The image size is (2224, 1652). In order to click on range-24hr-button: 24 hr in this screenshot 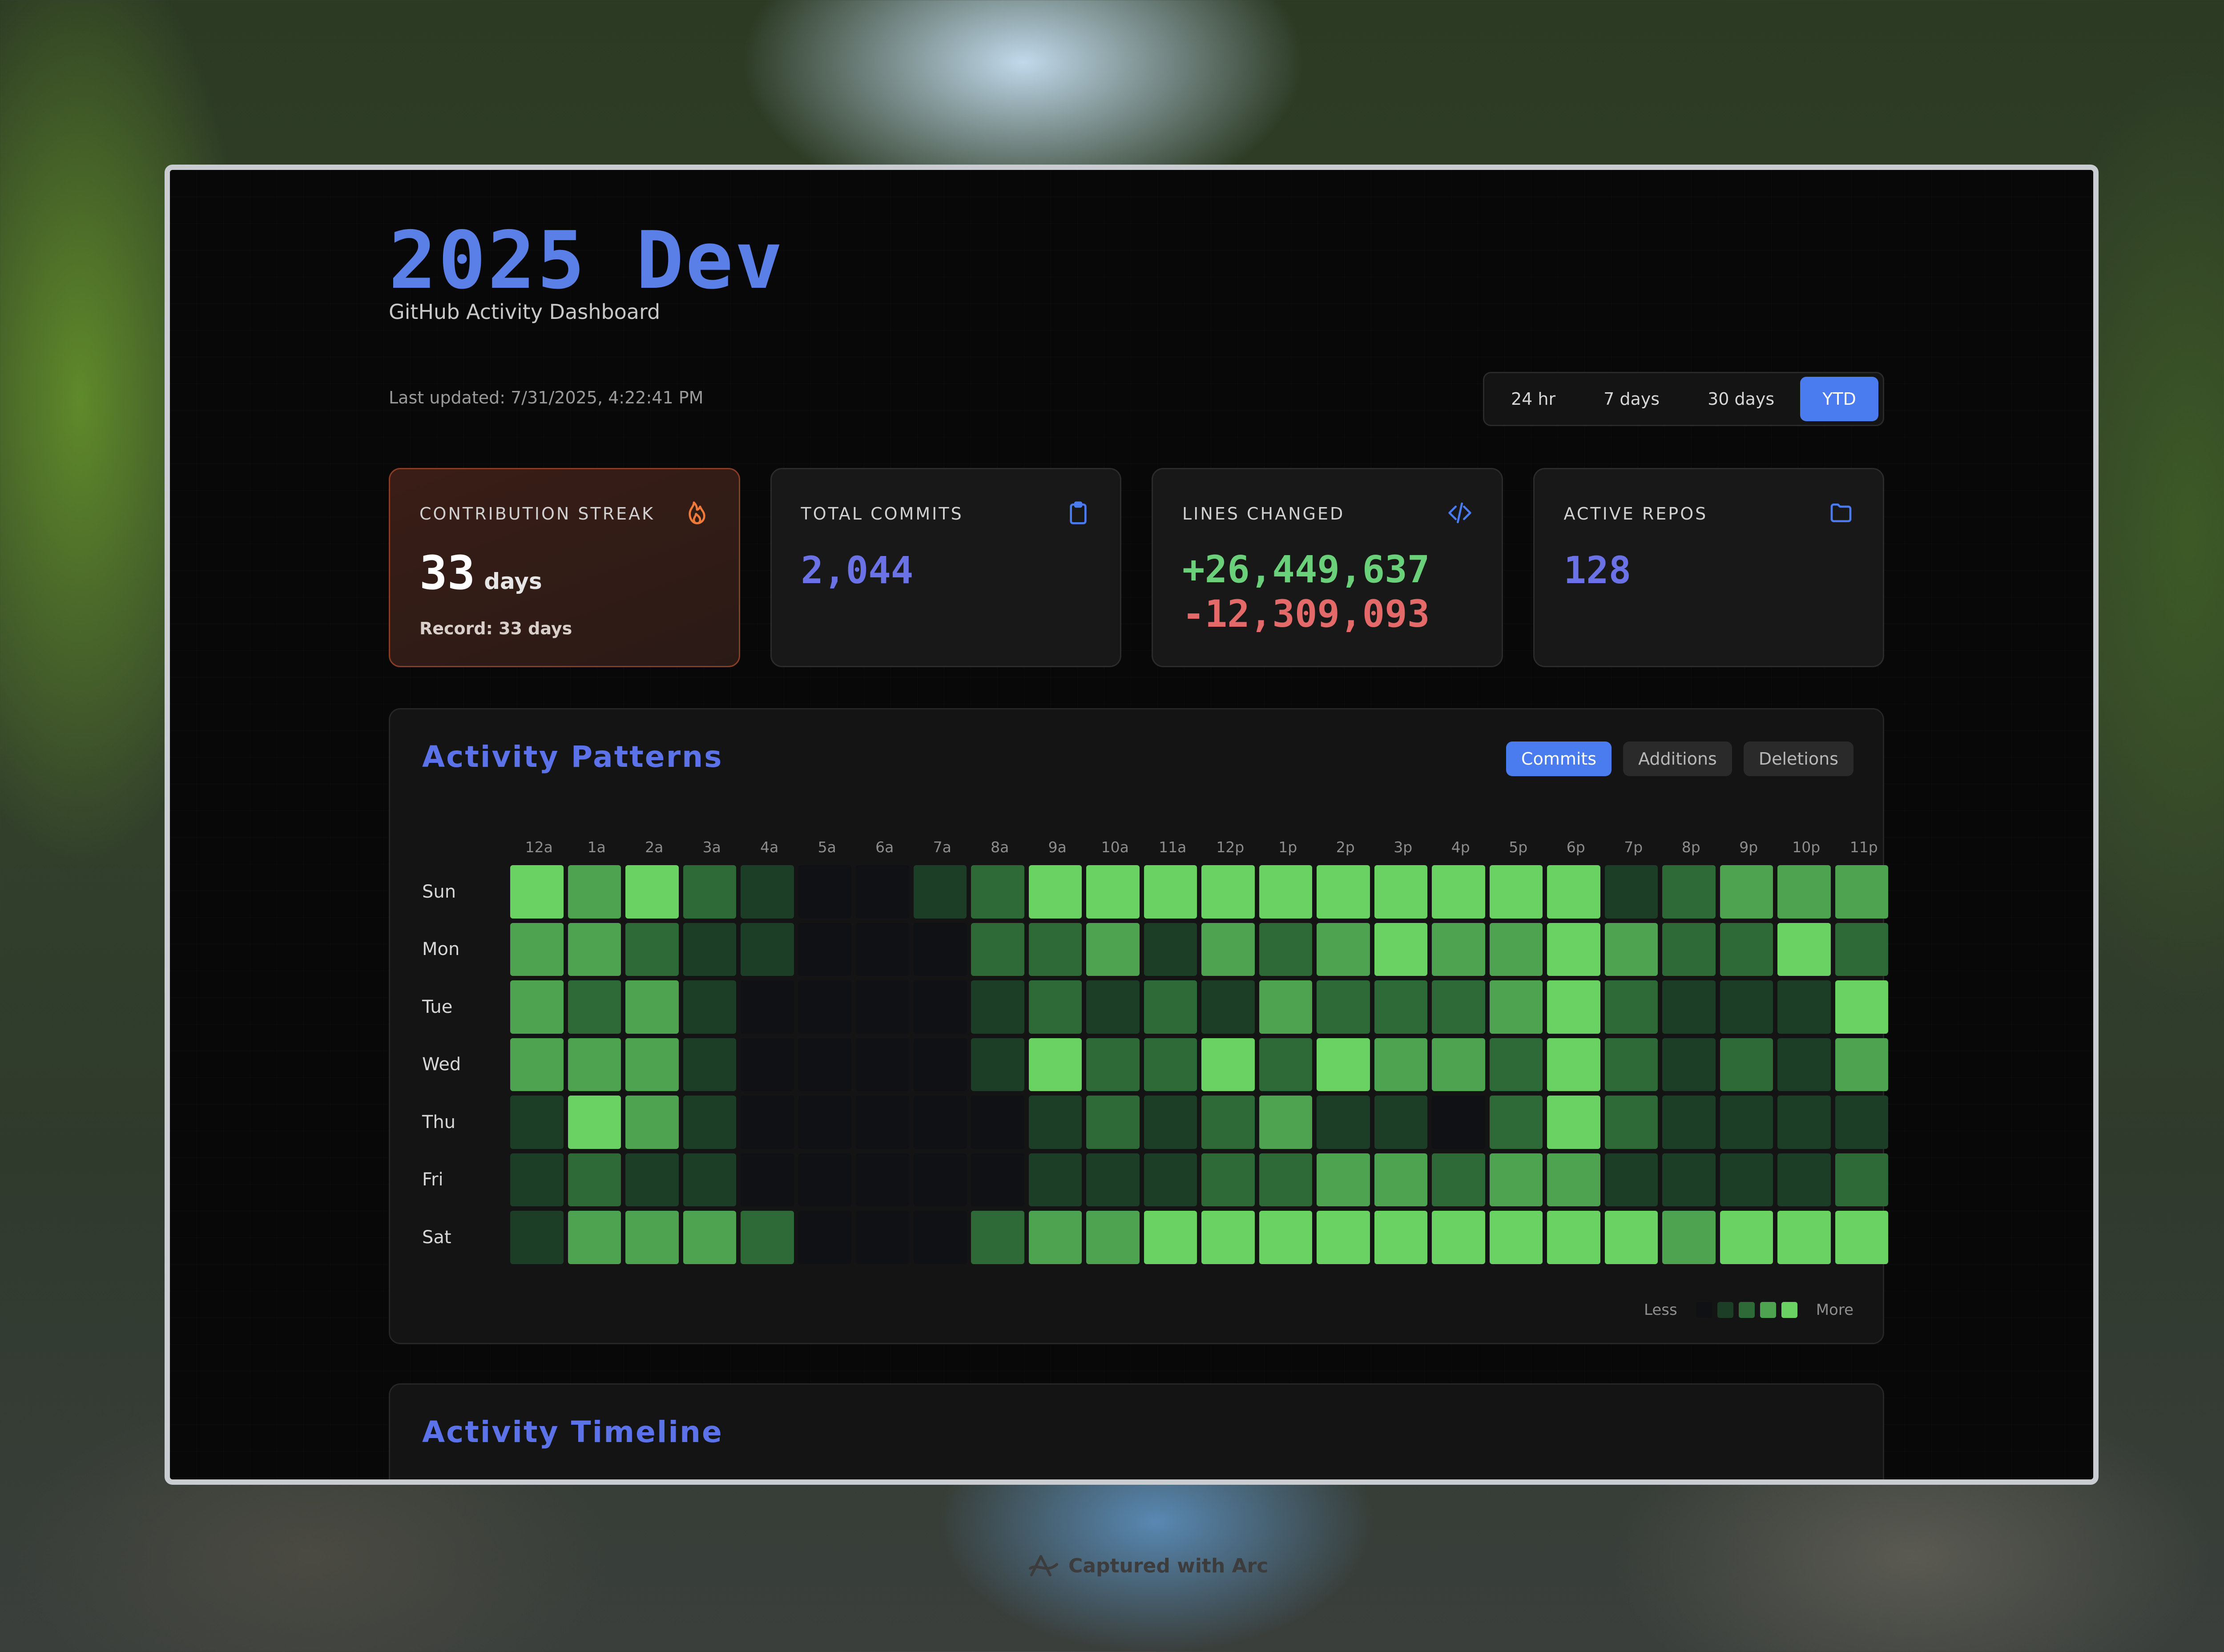, I will do `click(1533, 399)`.